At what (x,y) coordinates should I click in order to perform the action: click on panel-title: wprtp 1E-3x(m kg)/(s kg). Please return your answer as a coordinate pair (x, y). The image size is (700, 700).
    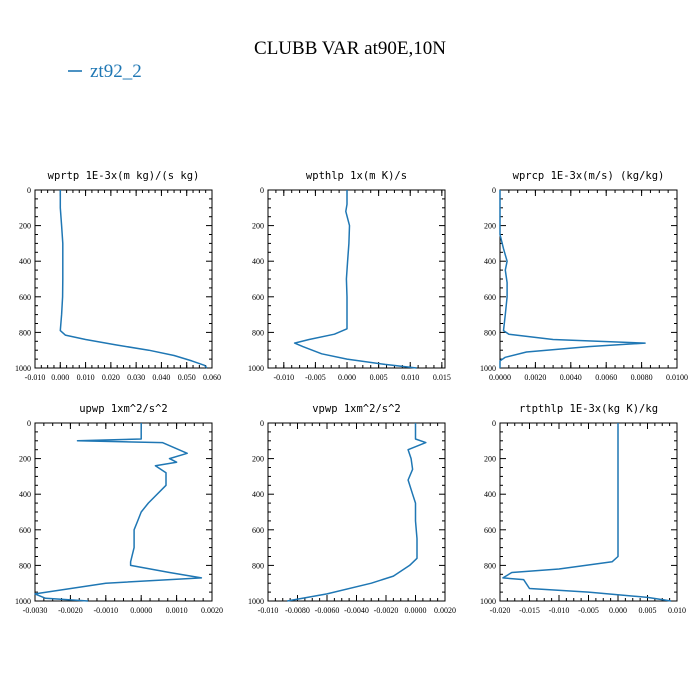
    Looking at the image, I should click on (124, 176).